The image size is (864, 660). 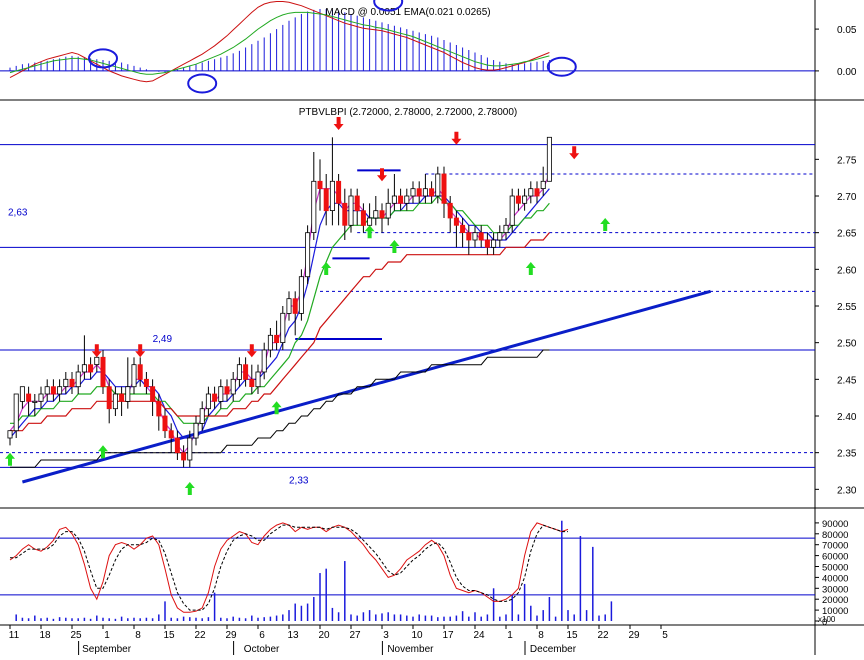 What do you see at coordinates (847, 160) in the screenshot?
I see `price-tick-label: 2.75` at bounding box center [847, 160].